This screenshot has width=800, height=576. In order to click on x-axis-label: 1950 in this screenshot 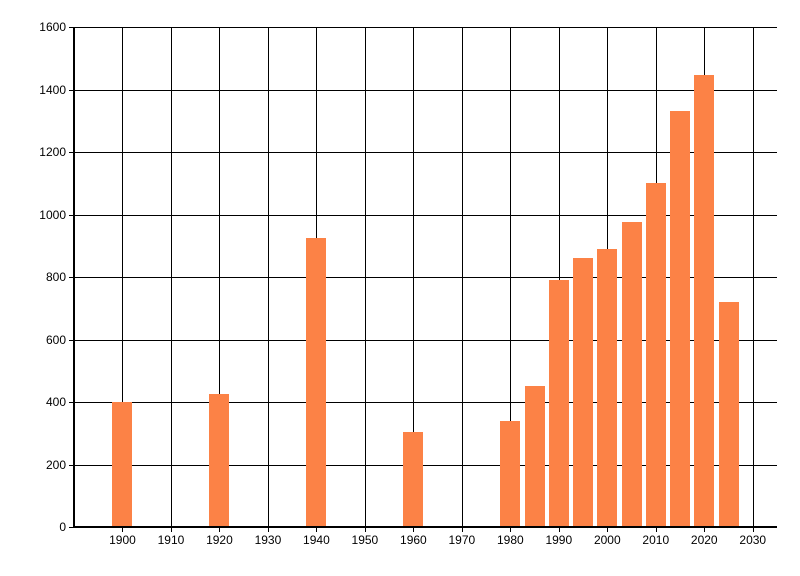, I will do `click(365, 540)`.